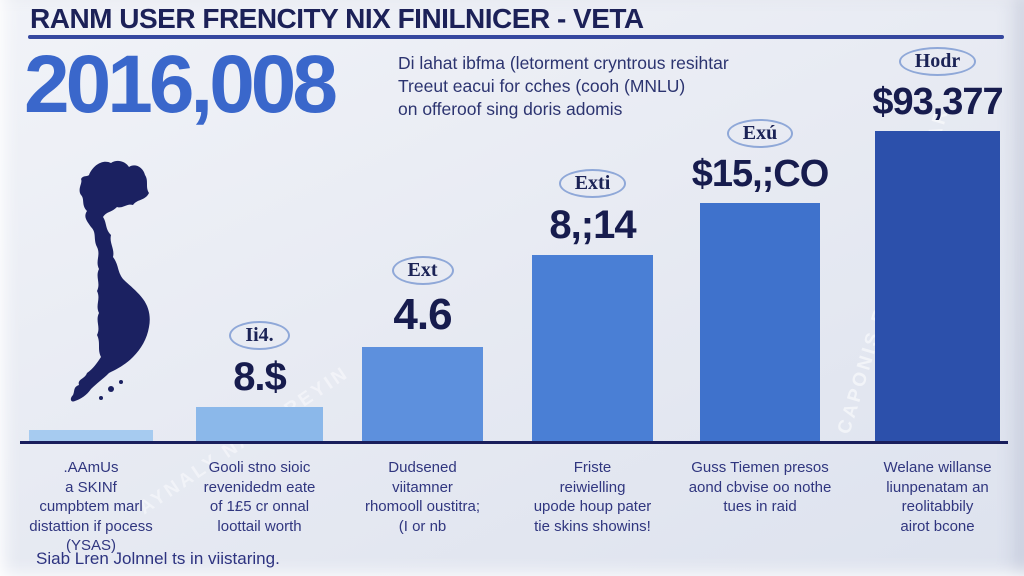  What do you see at coordinates (592, 225) in the screenshot?
I see `bar-value: 8,;14` at bounding box center [592, 225].